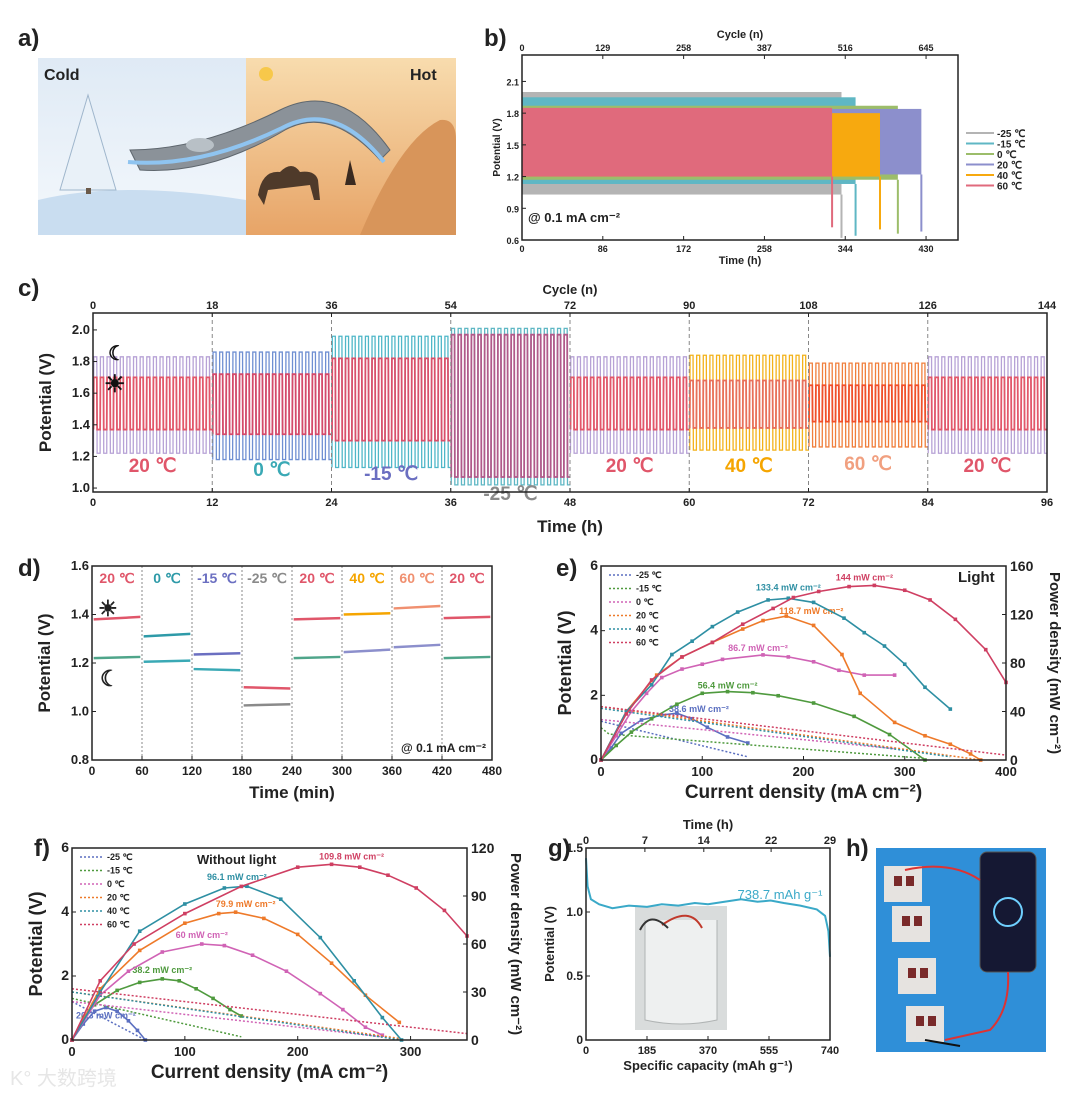  Describe the element at coordinates (594, 565) in the screenshot. I see `y-tick-label: 6` at that location.